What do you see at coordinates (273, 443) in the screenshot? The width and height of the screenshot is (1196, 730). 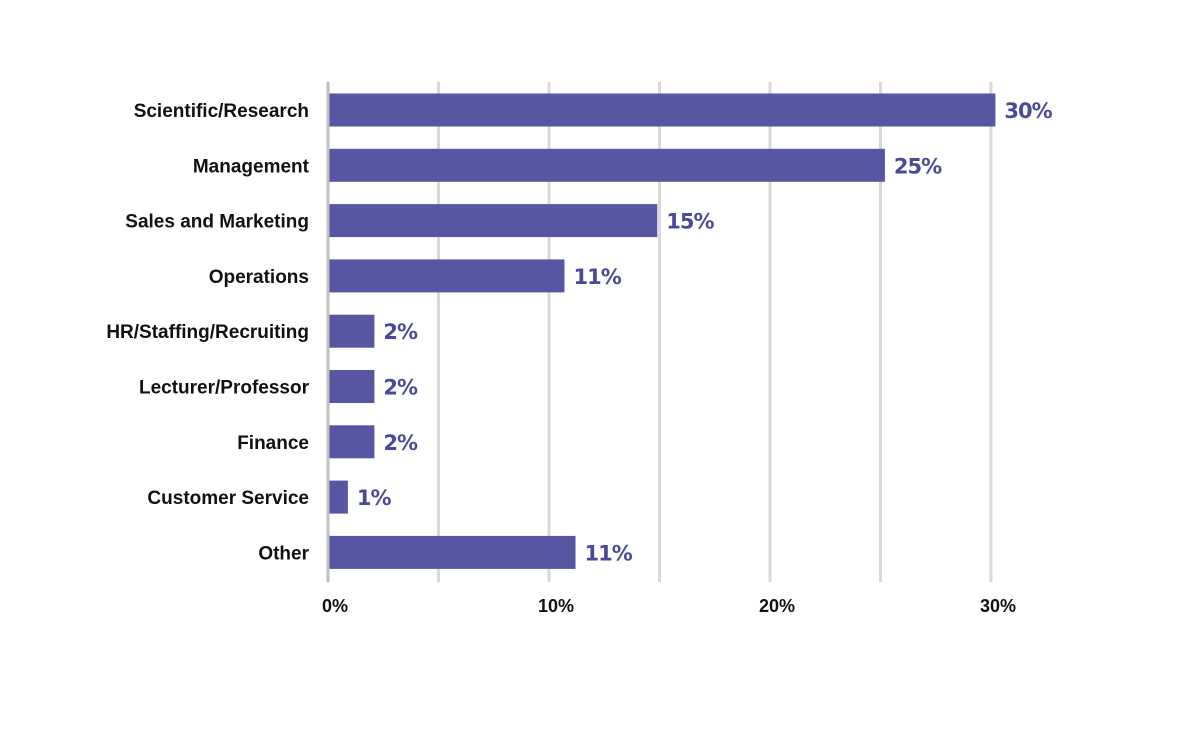 I see `category-label: Finance` at bounding box center [273, 443].